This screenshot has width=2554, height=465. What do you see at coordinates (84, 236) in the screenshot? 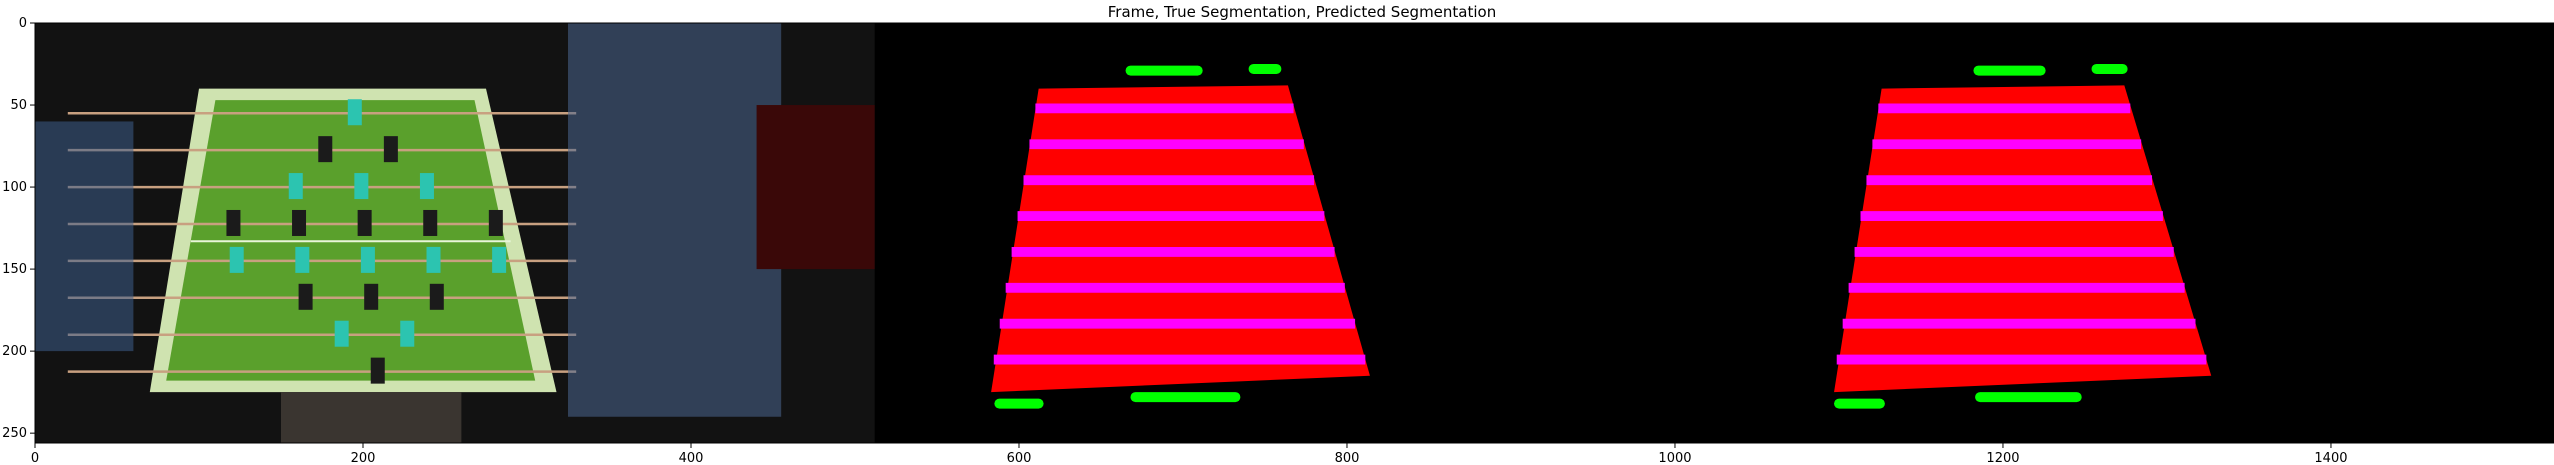
I see `player-left` at bounding box center [84, 236].